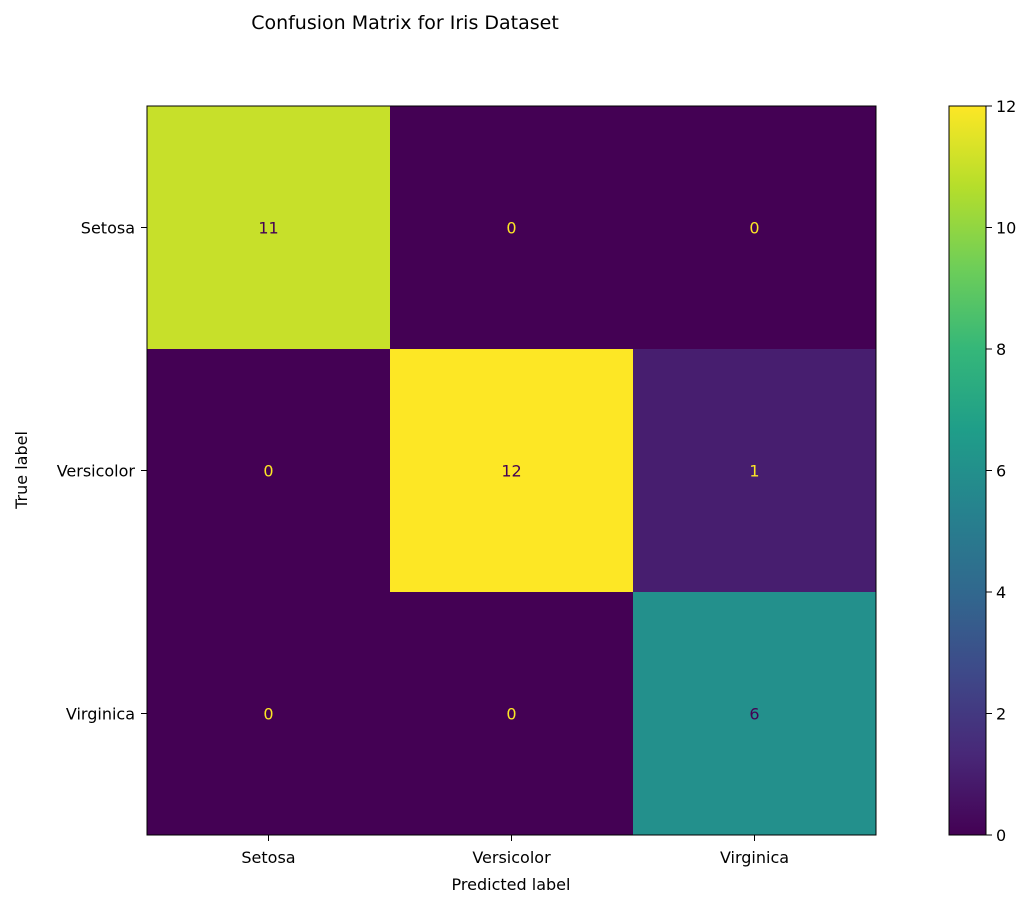 The height and width of the screenshot is (902, 1029). What do you see at coordinates (405, 23) in the screenshot?
I see `chart-title: Confusion Matrix for Iris Dataset` at bounding box center [405, 23].